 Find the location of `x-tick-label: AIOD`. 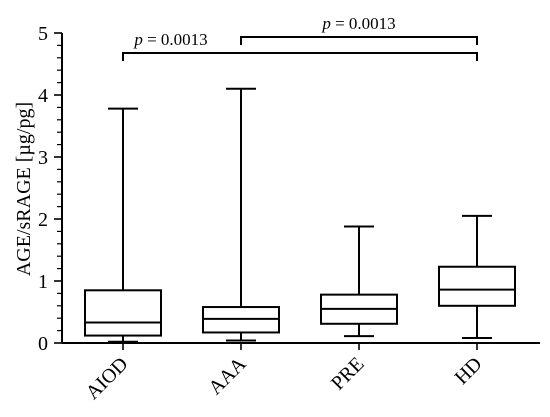

x-tick-label: AIOD is located at coordinates (107, 378).